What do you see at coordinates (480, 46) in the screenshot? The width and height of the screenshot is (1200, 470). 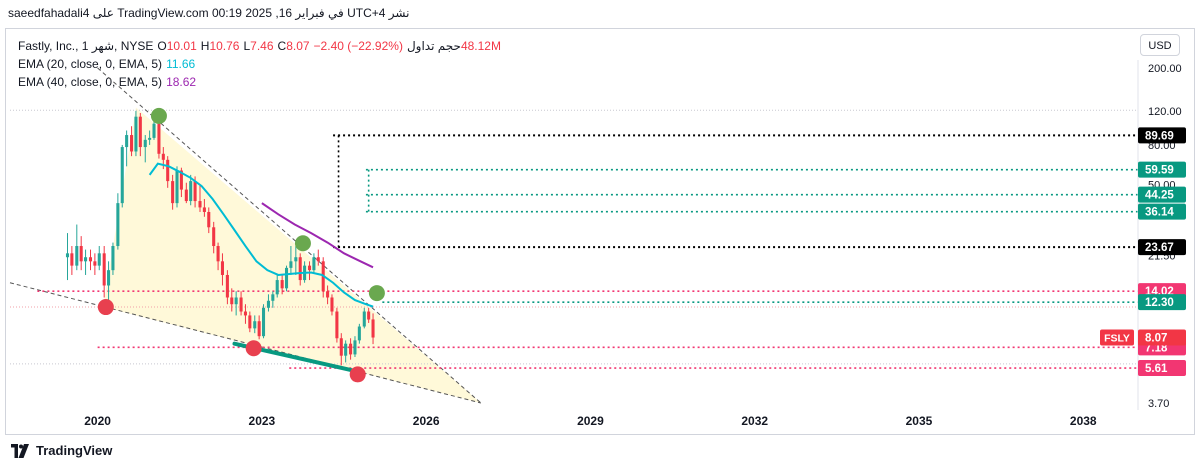 I see `volume-value: 48.12M` at bounding box center [480, 46].